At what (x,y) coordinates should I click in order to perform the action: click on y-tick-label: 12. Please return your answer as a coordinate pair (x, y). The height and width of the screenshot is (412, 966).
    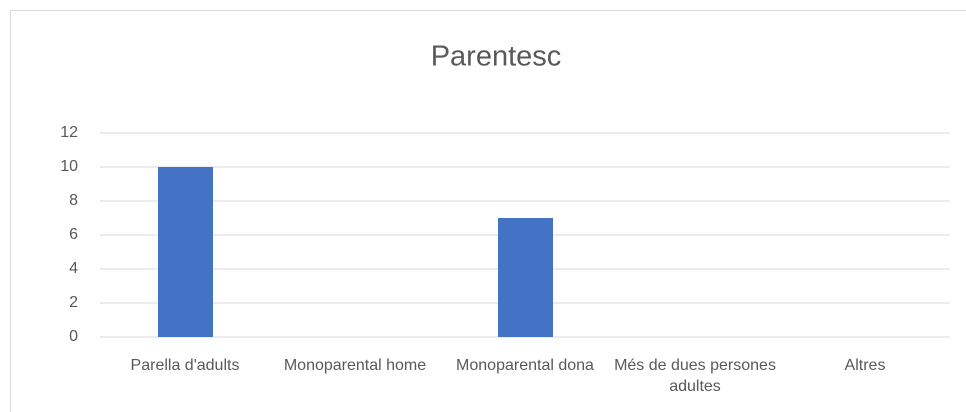
    Looking at the image, I should click on (69, 132).